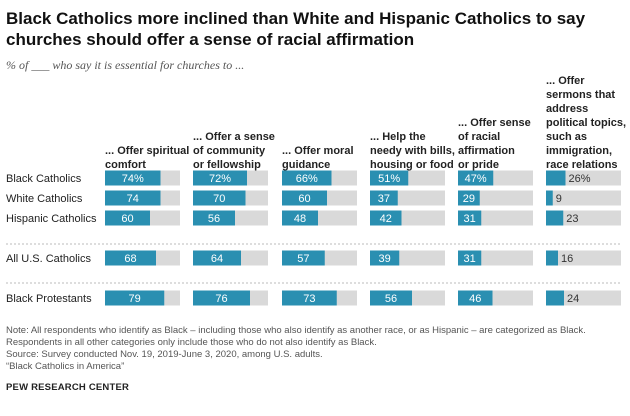  Describe the element at coordinates (227, 165) in the screenshot. I see `column-header-2-line-3: or fellowship` at that location.